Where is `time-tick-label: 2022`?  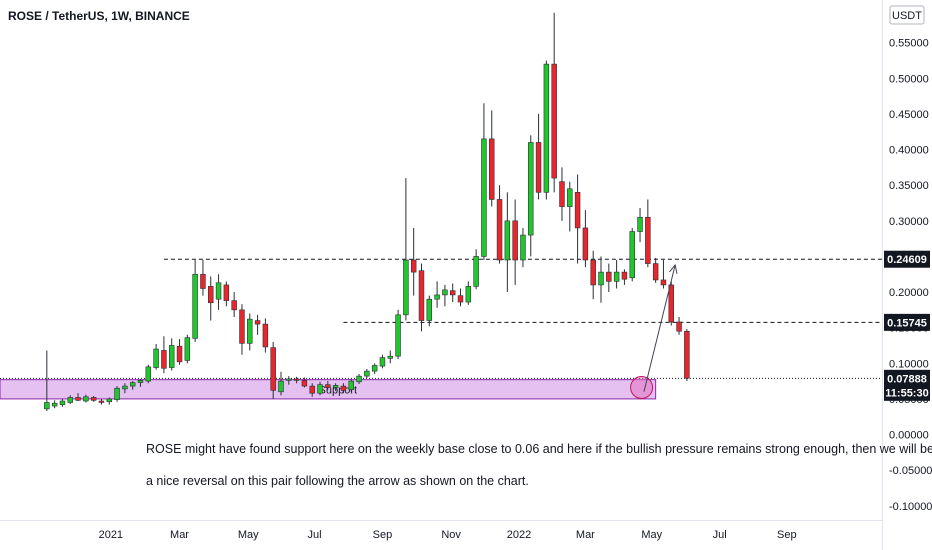 time-tick-label: 2022 is located at coordinates (519, 535).